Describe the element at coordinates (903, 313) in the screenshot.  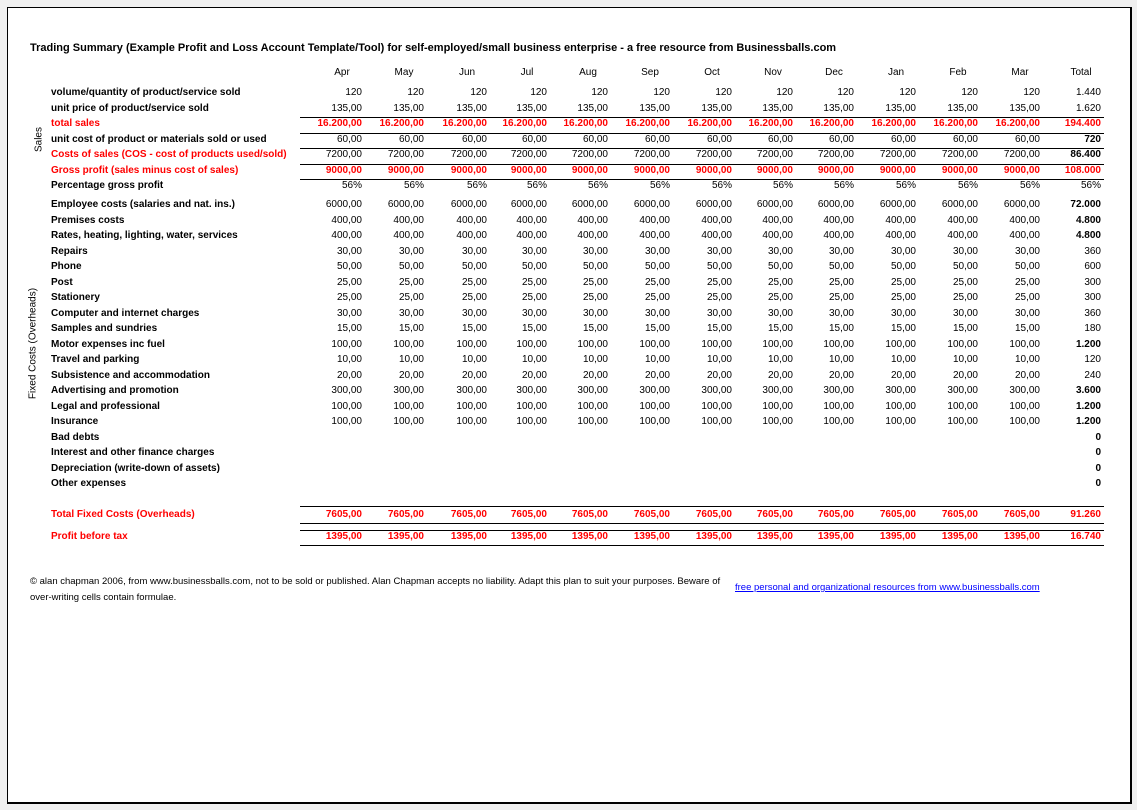
I see `cell-jan: 30,00` at that location.